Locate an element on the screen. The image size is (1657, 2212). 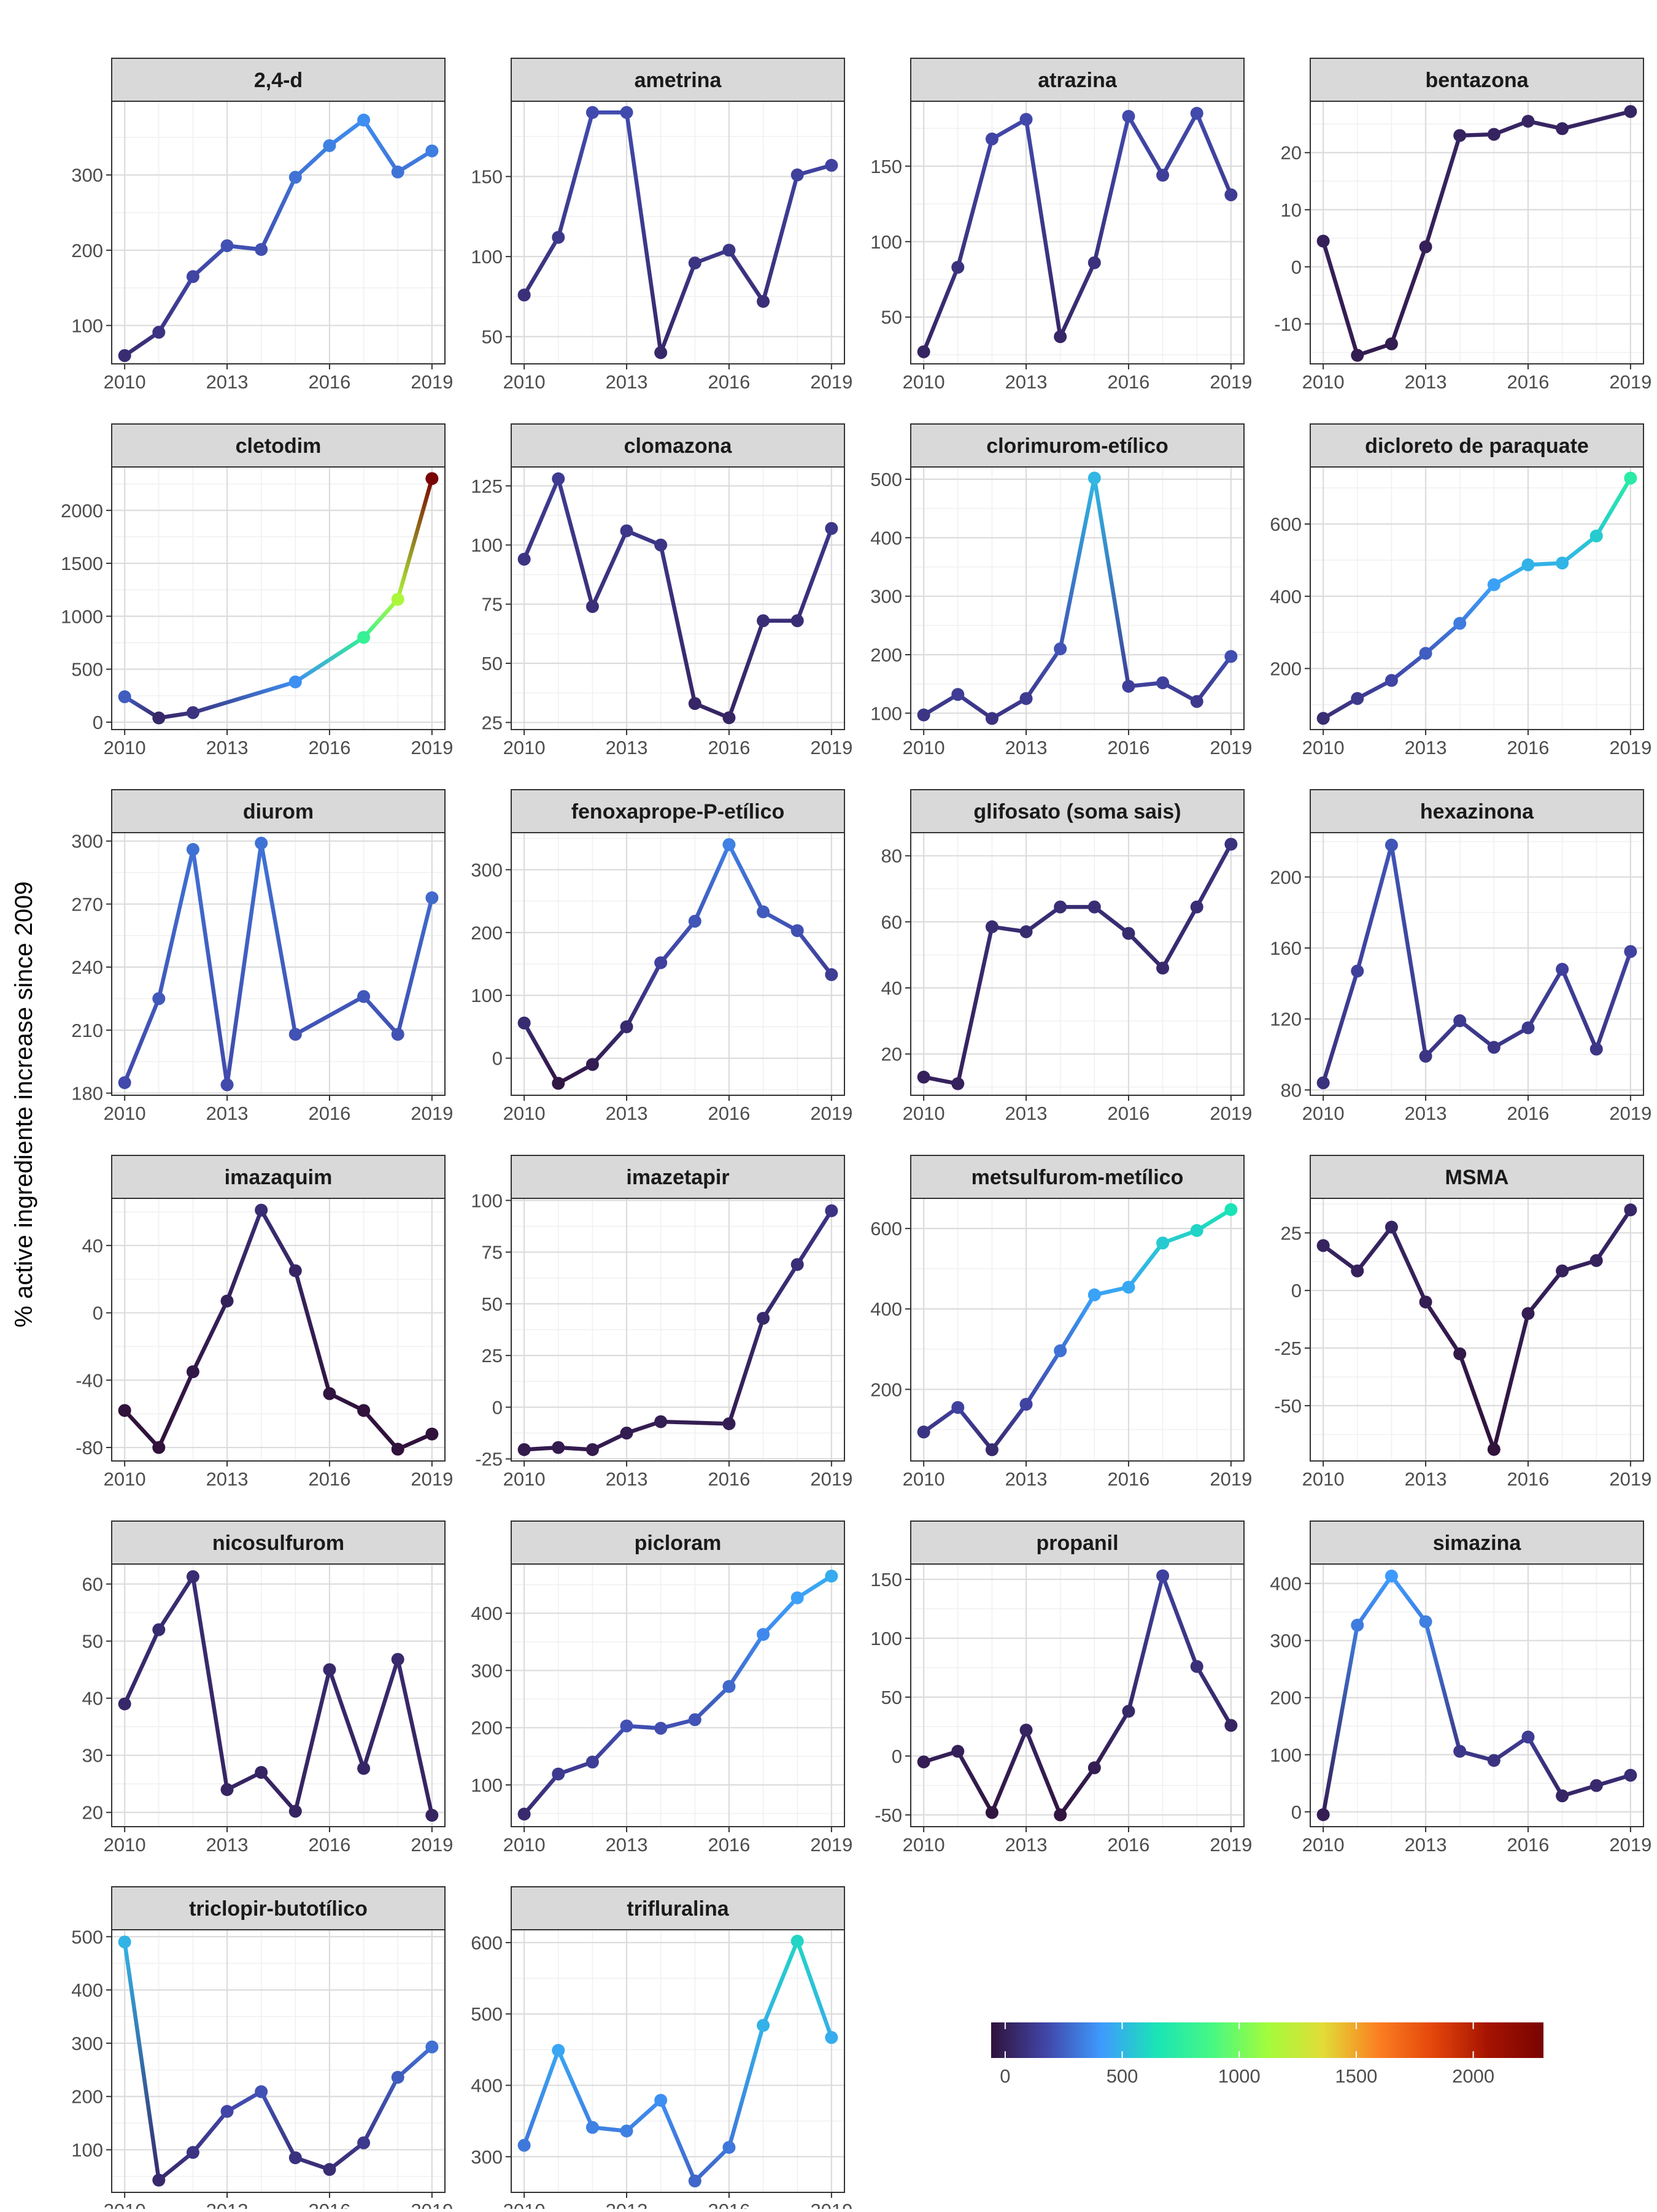
panel: MSMA -50 -25 0 25 2010 2013 2016 2019 is located at coordinates (1463, 1323).